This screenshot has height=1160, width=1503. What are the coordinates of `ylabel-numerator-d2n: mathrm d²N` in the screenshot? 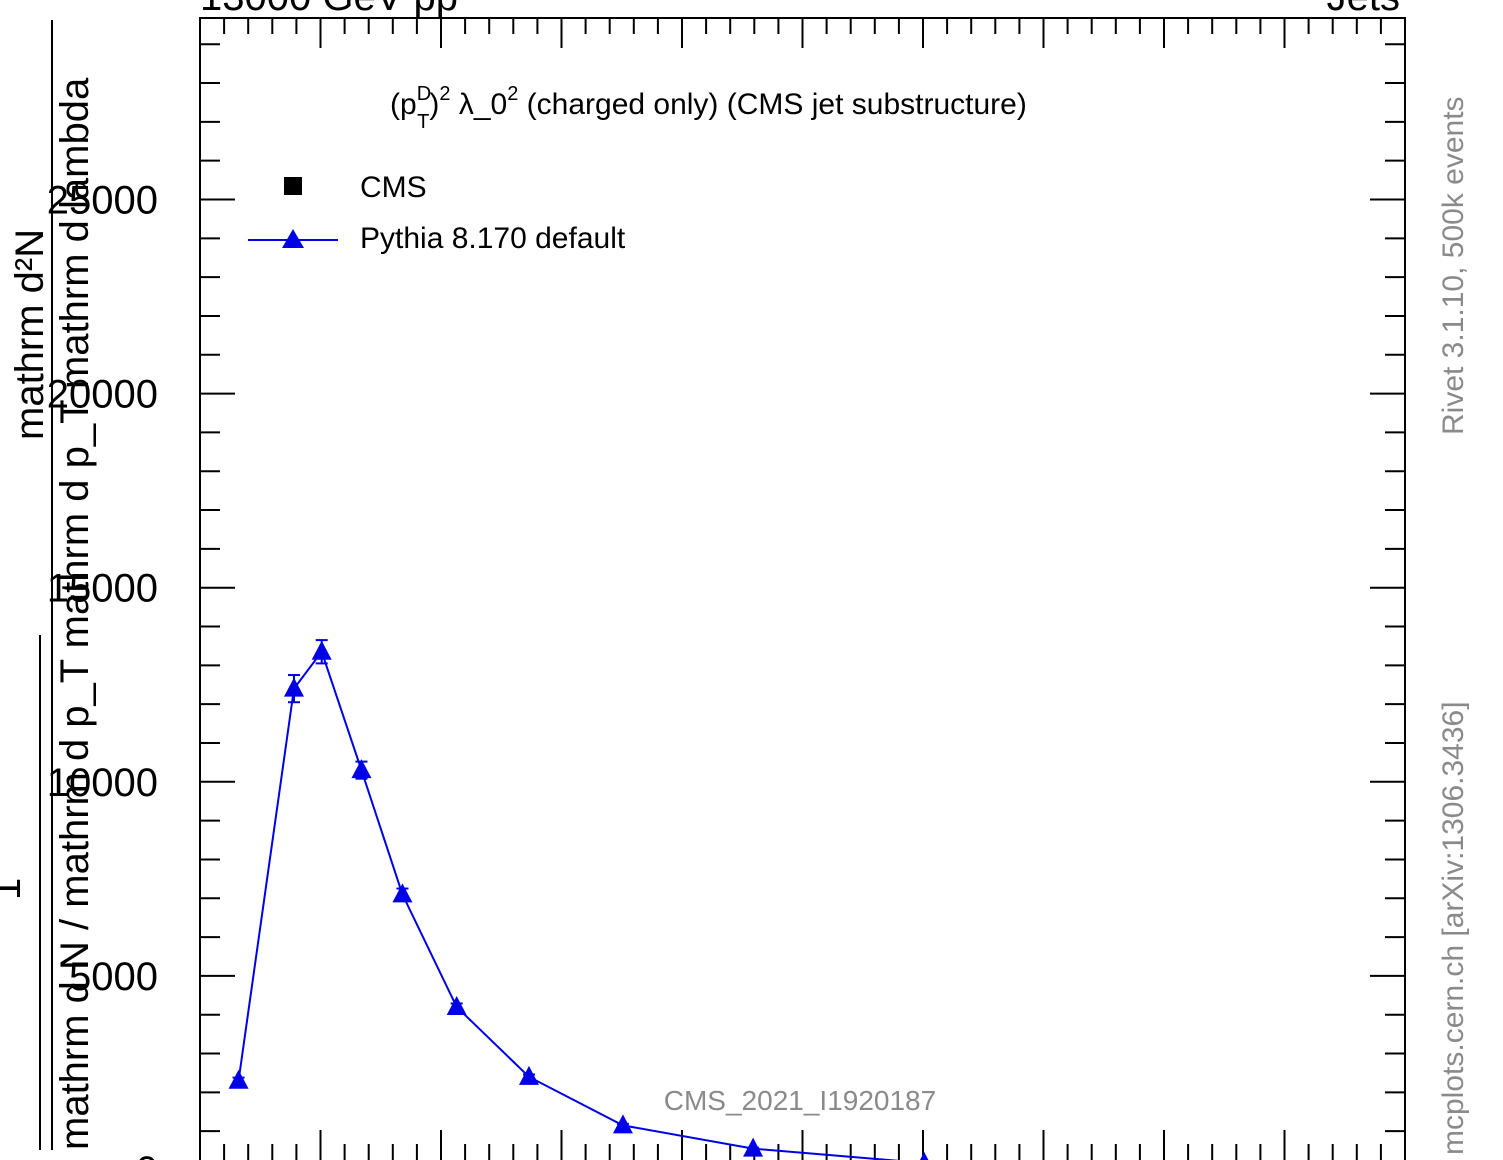 It's located at (30, 334).